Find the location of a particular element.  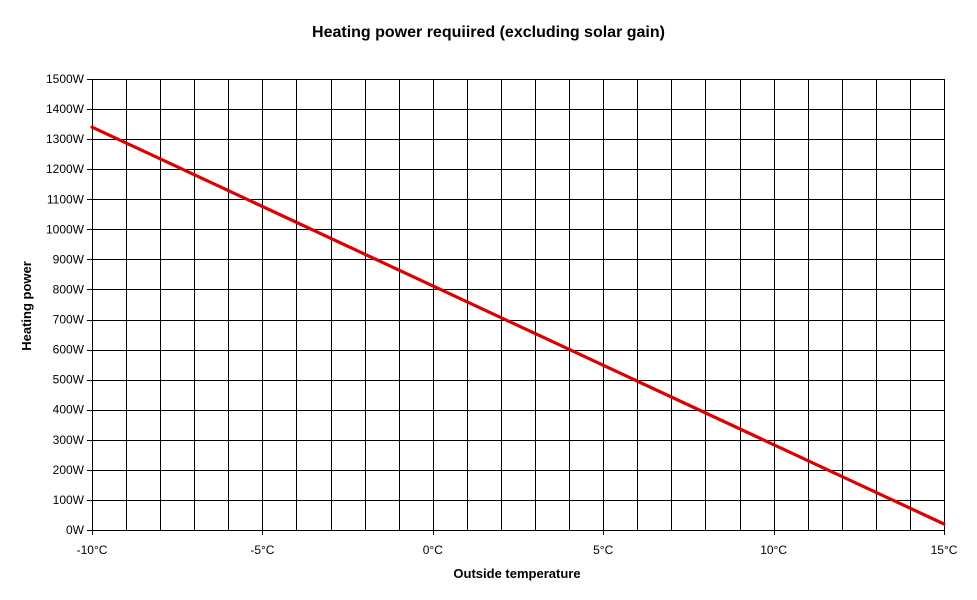

y-tick-label: 1000W is located at coordinates (65, 229).